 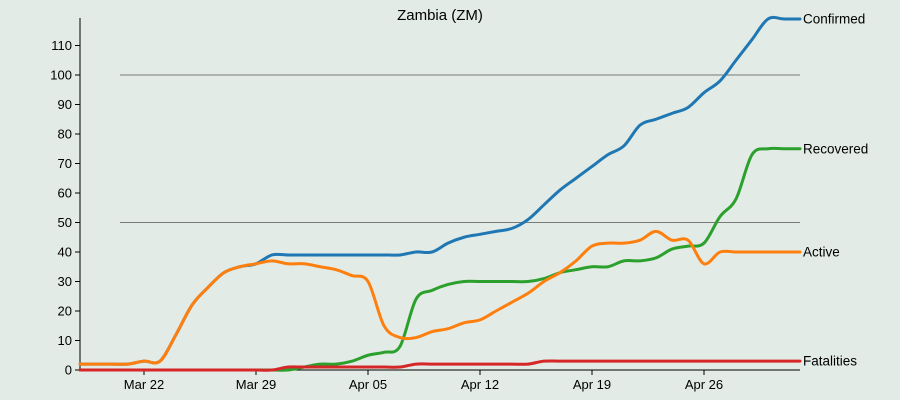 I want to click on y-tick-label: 40, so click(x=65, y=252).